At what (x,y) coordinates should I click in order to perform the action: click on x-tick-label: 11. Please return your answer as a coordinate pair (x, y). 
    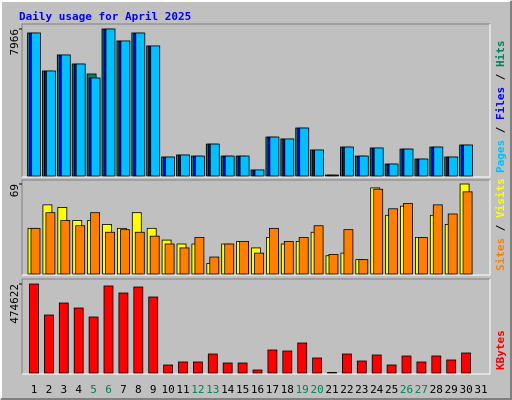
    Looking at the image, I should click on (182, 389).